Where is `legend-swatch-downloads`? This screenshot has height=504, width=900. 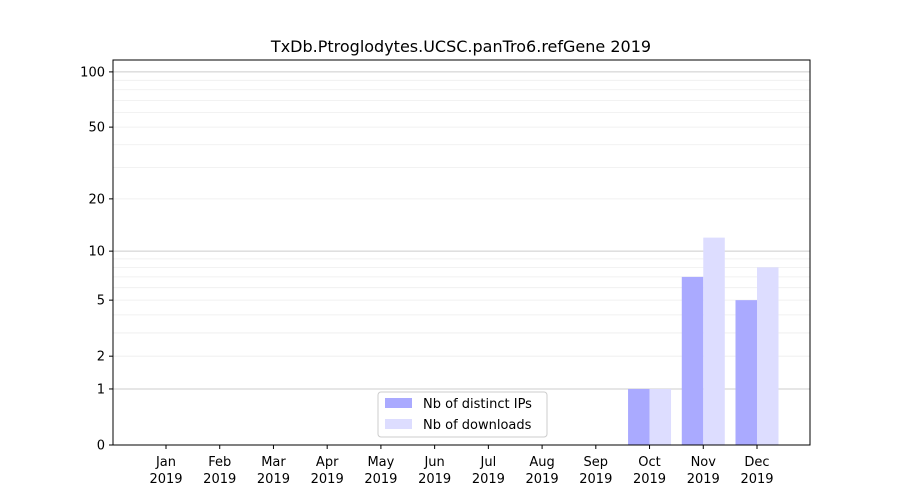 legend-swatch-downloads is located at coordinates (398, 424).